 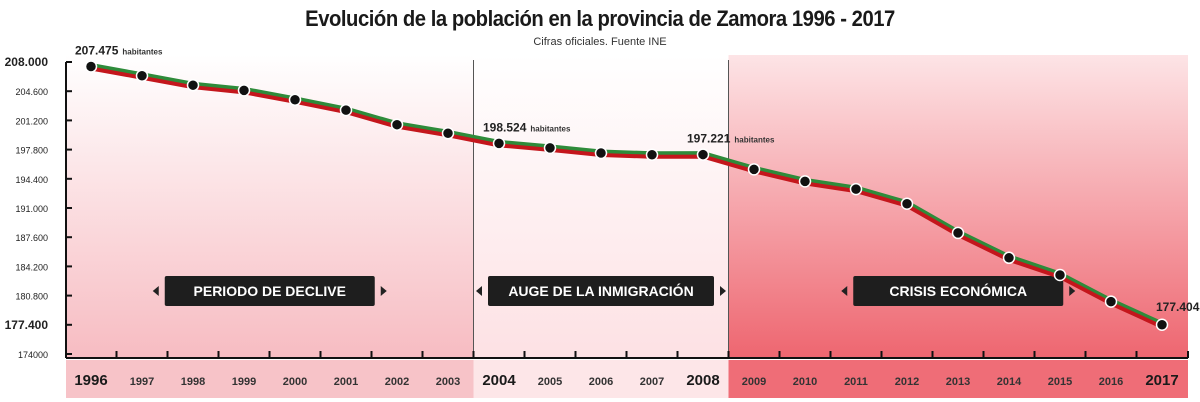 What do you see at coordinates (31, 238) in the screenshot?
I see `y-tick-label: 187.600` at bounding box center [31, 238].